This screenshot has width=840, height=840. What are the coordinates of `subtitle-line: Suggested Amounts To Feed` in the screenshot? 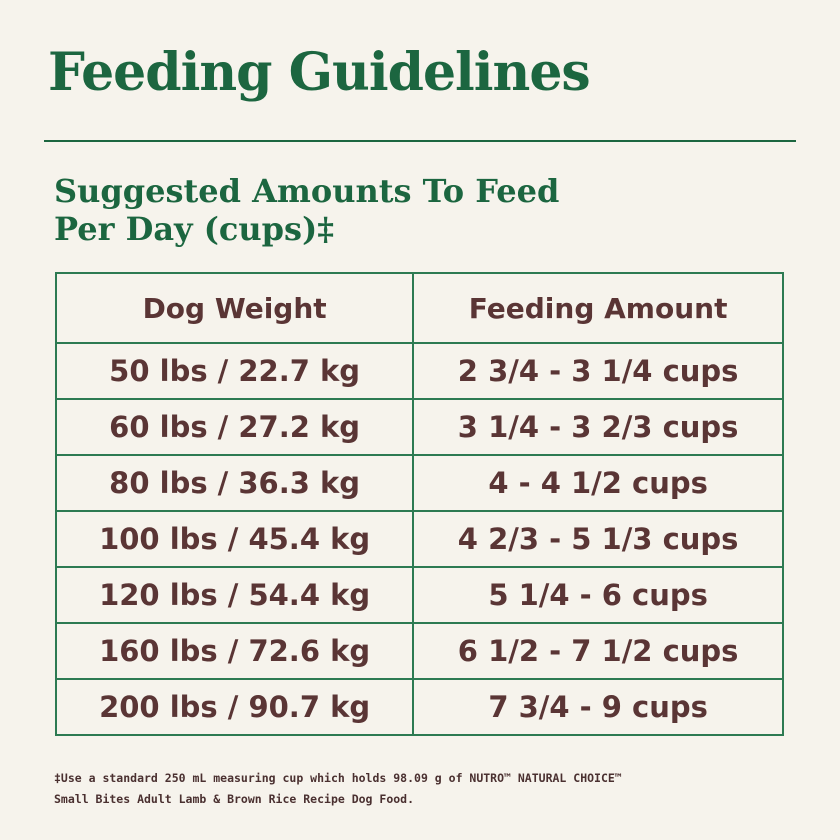 It's located at (307, 191).